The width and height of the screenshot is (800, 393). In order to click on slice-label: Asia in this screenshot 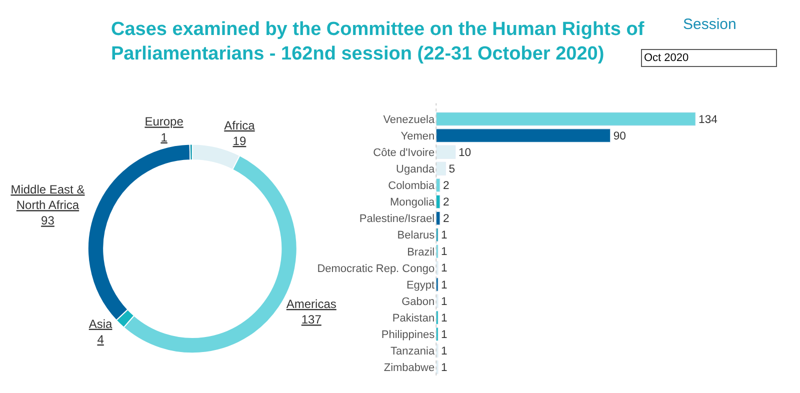, I will do `click(100, 323)`.